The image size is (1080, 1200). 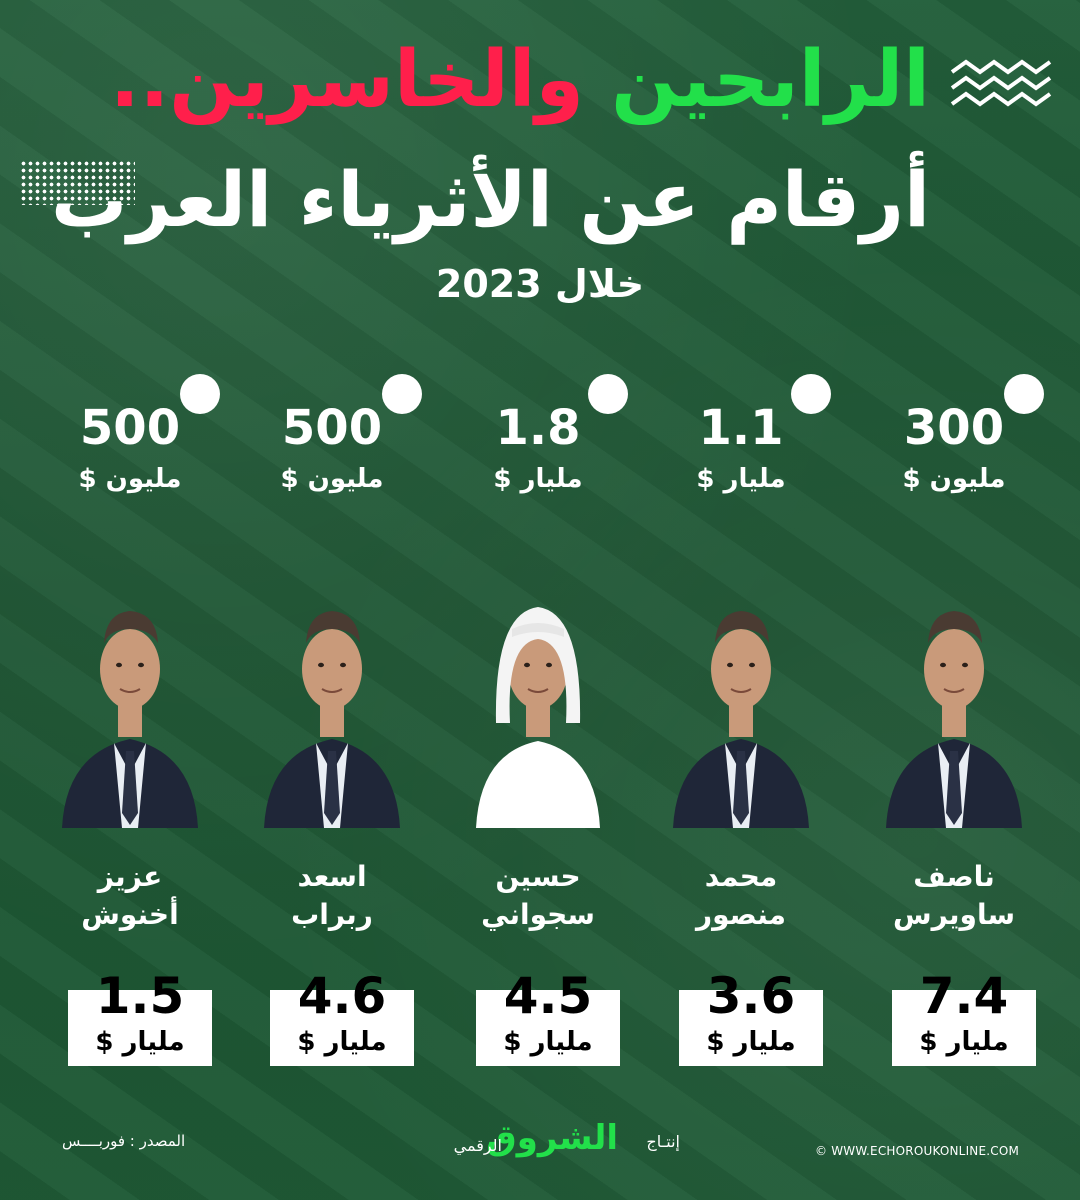 I want to click on brand-credit: إنتـاج الشروق الرقمي, so click(x=560, y=1143).